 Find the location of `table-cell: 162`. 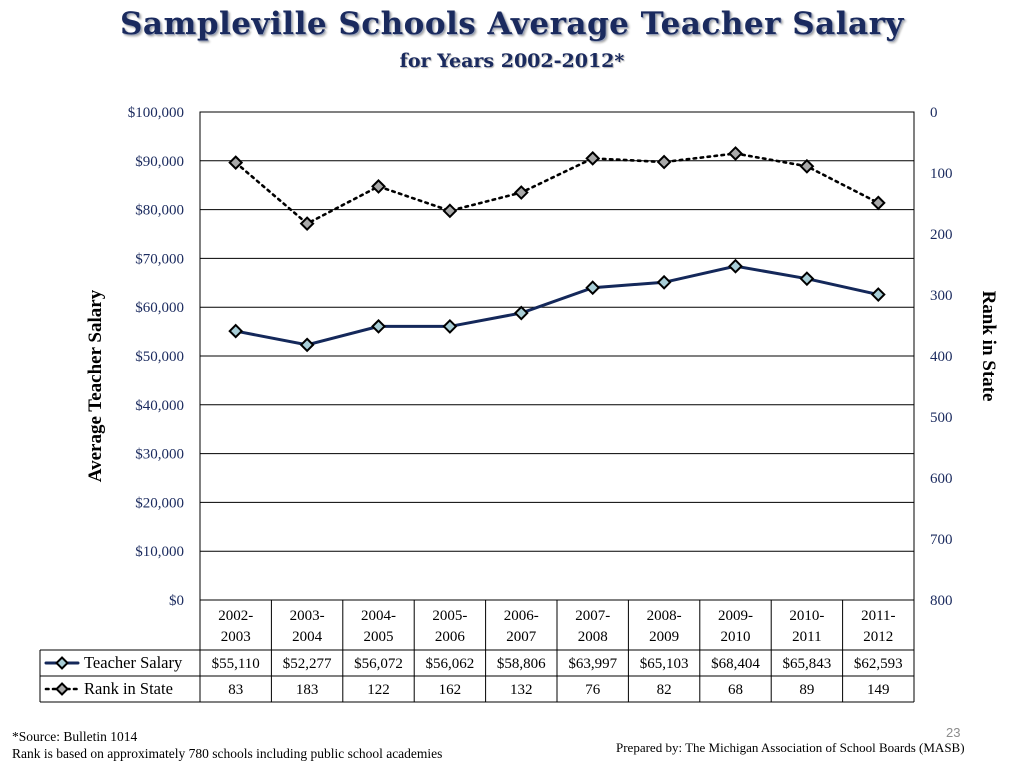

table-cell: 162 is located at coordinates (450, 690).